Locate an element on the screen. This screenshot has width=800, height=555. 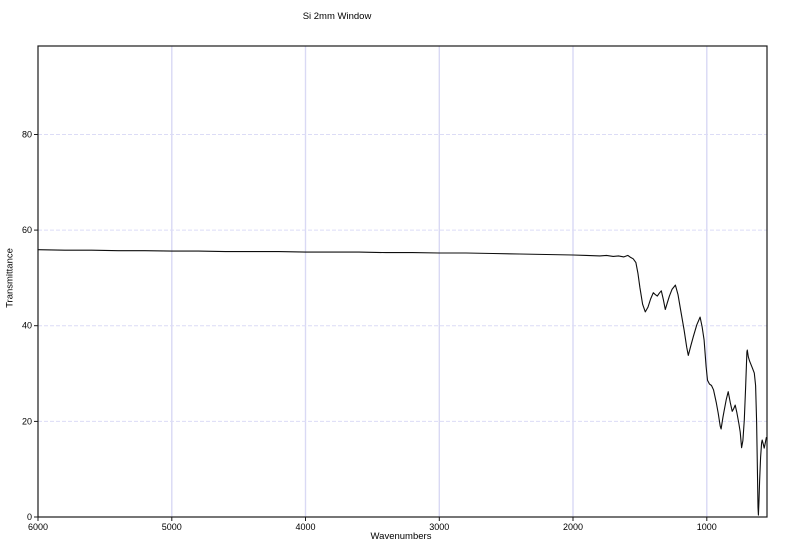
y-tick-label: 0 is located at coordinates (29, 517).